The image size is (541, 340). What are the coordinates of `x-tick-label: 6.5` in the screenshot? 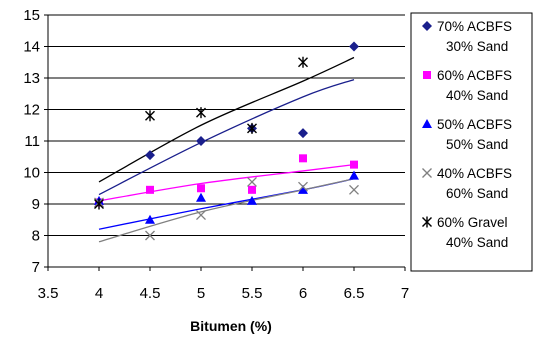 It's located at (354, 293).